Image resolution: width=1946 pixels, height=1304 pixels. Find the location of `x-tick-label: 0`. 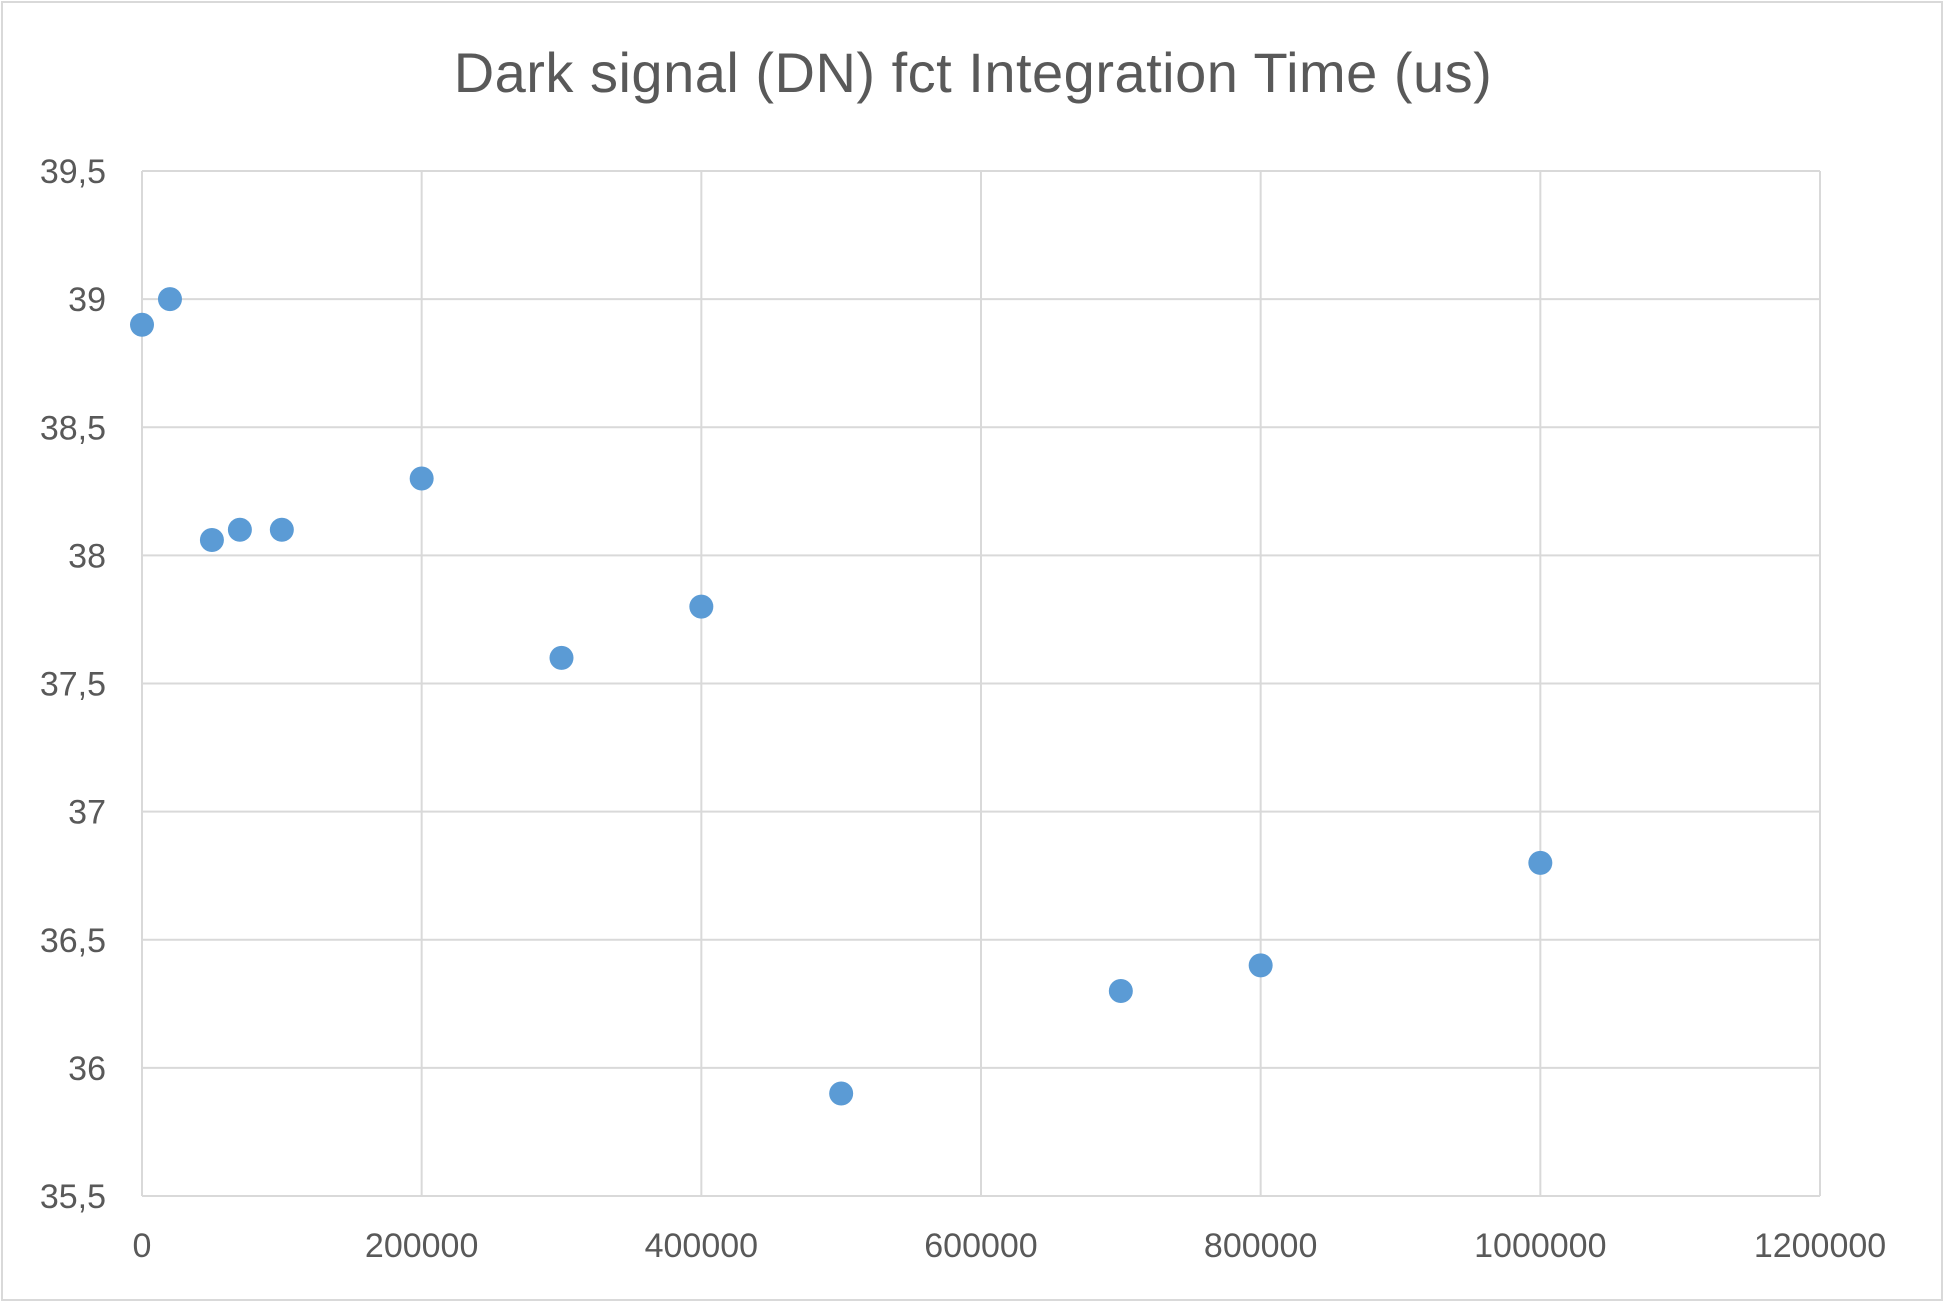

x-tick-label: 0 is located at coordinates (142, 1246).